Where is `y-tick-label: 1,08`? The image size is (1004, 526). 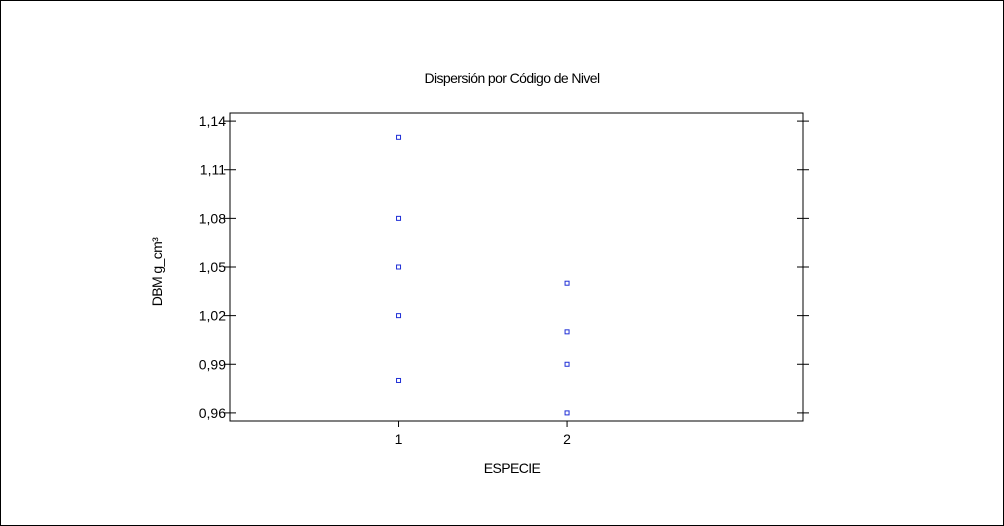 y-tick-label: 1,08 is located at coordinates (212, 218).